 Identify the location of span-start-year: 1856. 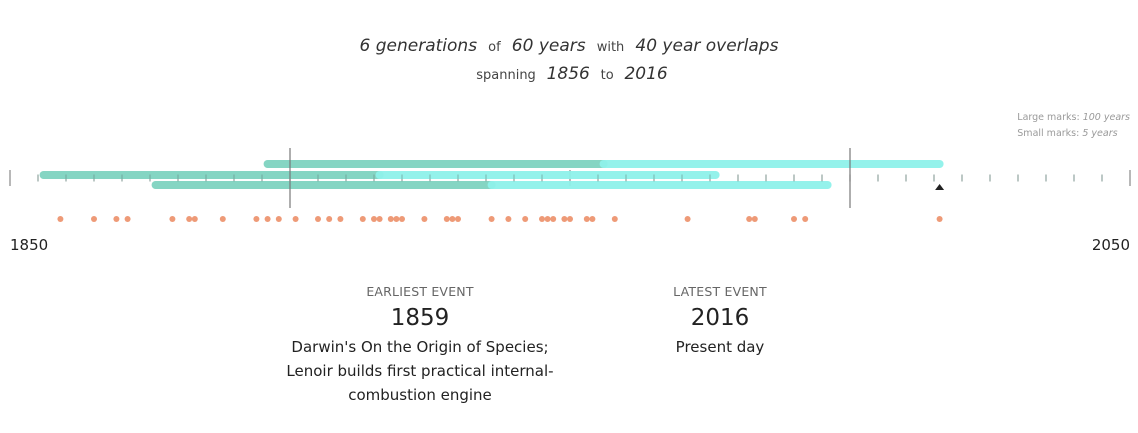
(568, 74).